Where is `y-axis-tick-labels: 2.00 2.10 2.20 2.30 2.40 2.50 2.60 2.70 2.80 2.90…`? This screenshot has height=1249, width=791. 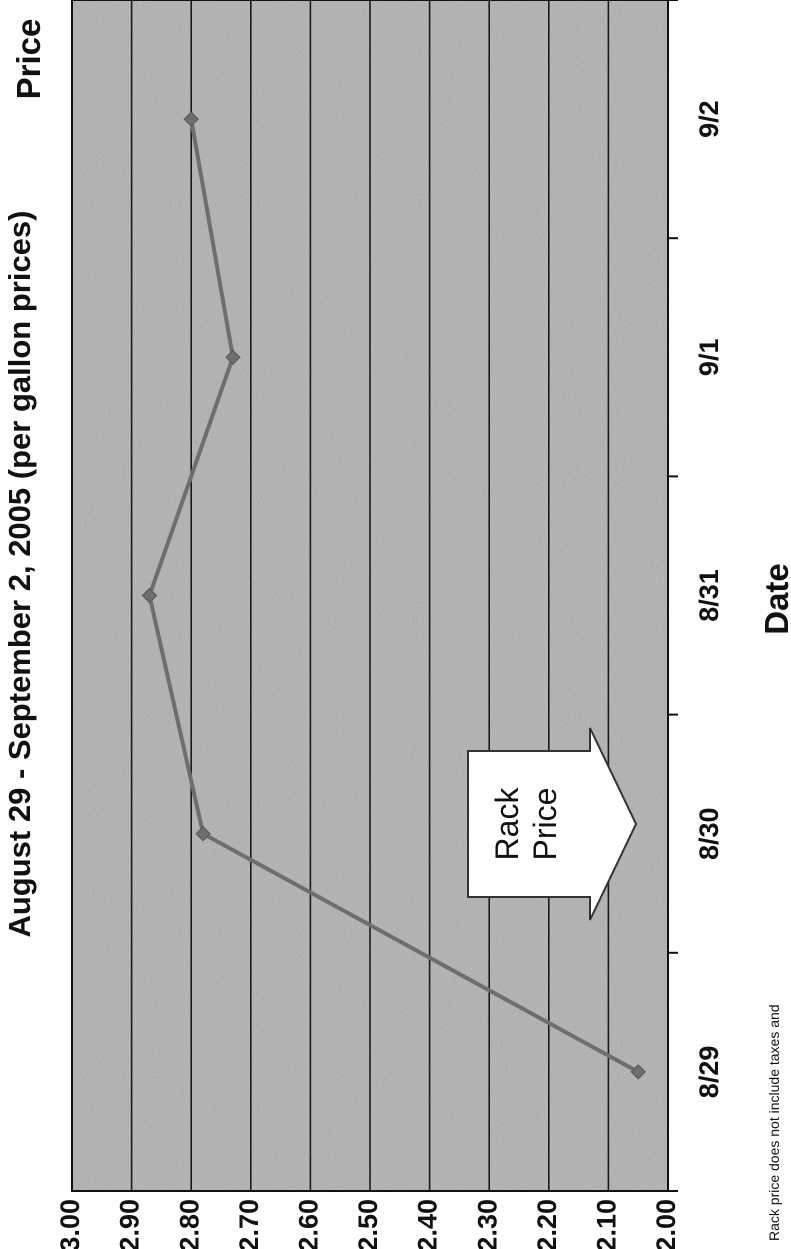
y-axis-tick-labels: 2.00 2.10 2.20 2.30 2.40 2.50 2.60 2.70 2.80 2.90… is located at coordinates (368, 1224).